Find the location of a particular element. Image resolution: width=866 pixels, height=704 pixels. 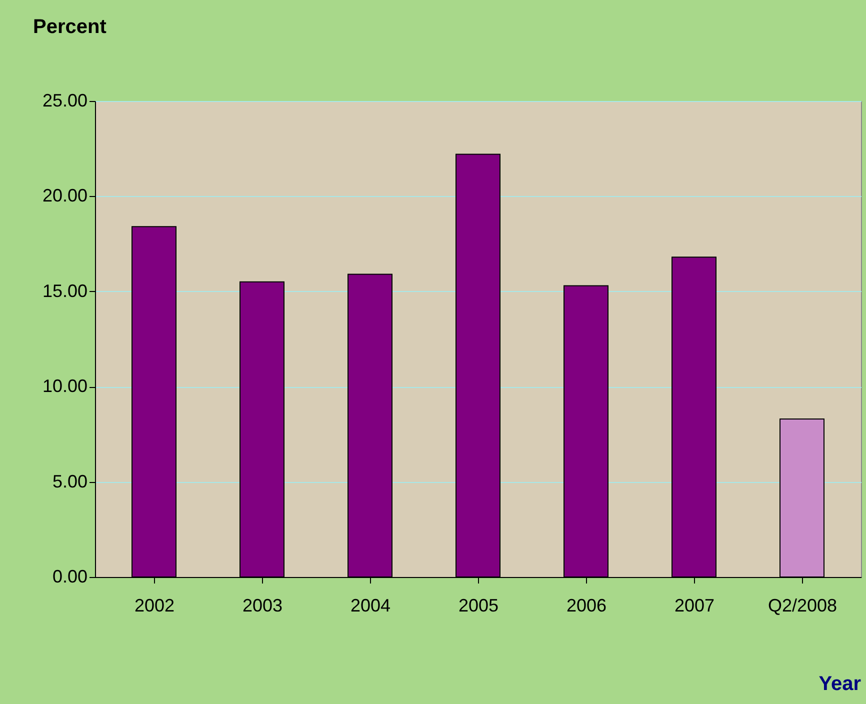

x-tick-label: 2003 is located at coordinates (262, 606).